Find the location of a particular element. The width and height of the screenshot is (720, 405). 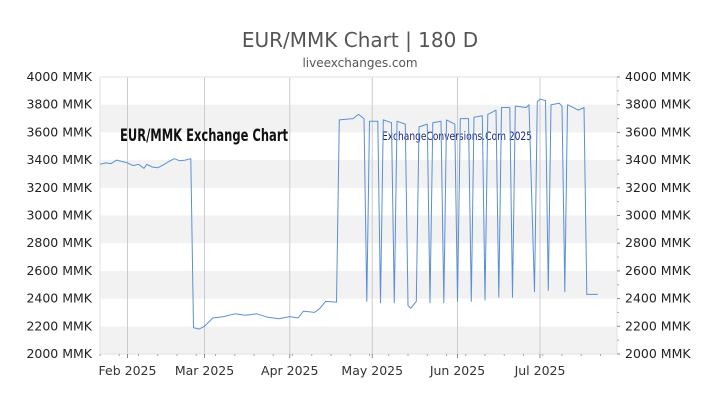

y-tick-label-right: 4000 MMK is located at coordinates (658, 76).